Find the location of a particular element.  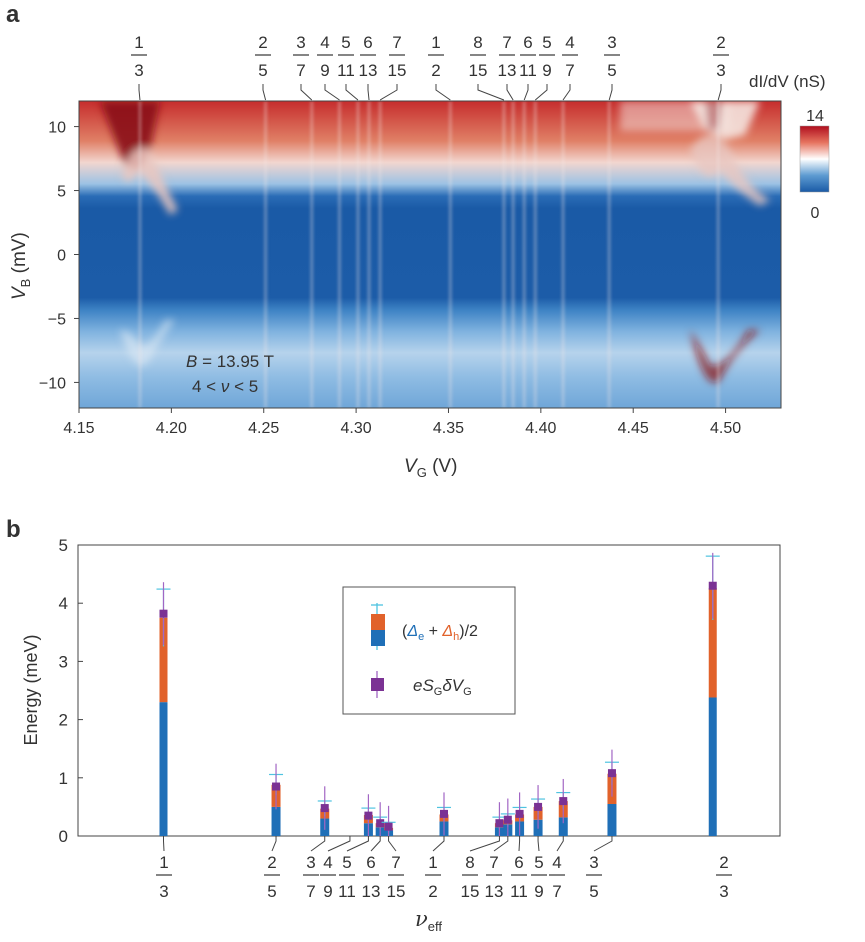

x-fraction-label: 13 is located at coordinates (164, 868).